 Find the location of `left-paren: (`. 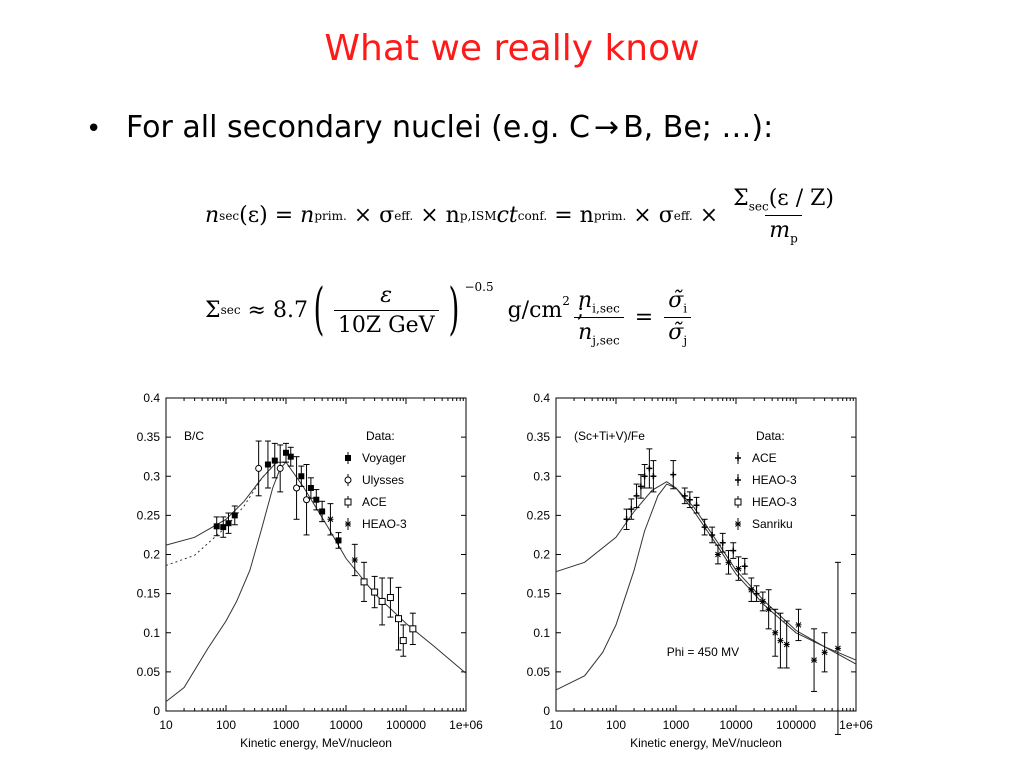

left-paren: ( is located at coordinates (319, 309).